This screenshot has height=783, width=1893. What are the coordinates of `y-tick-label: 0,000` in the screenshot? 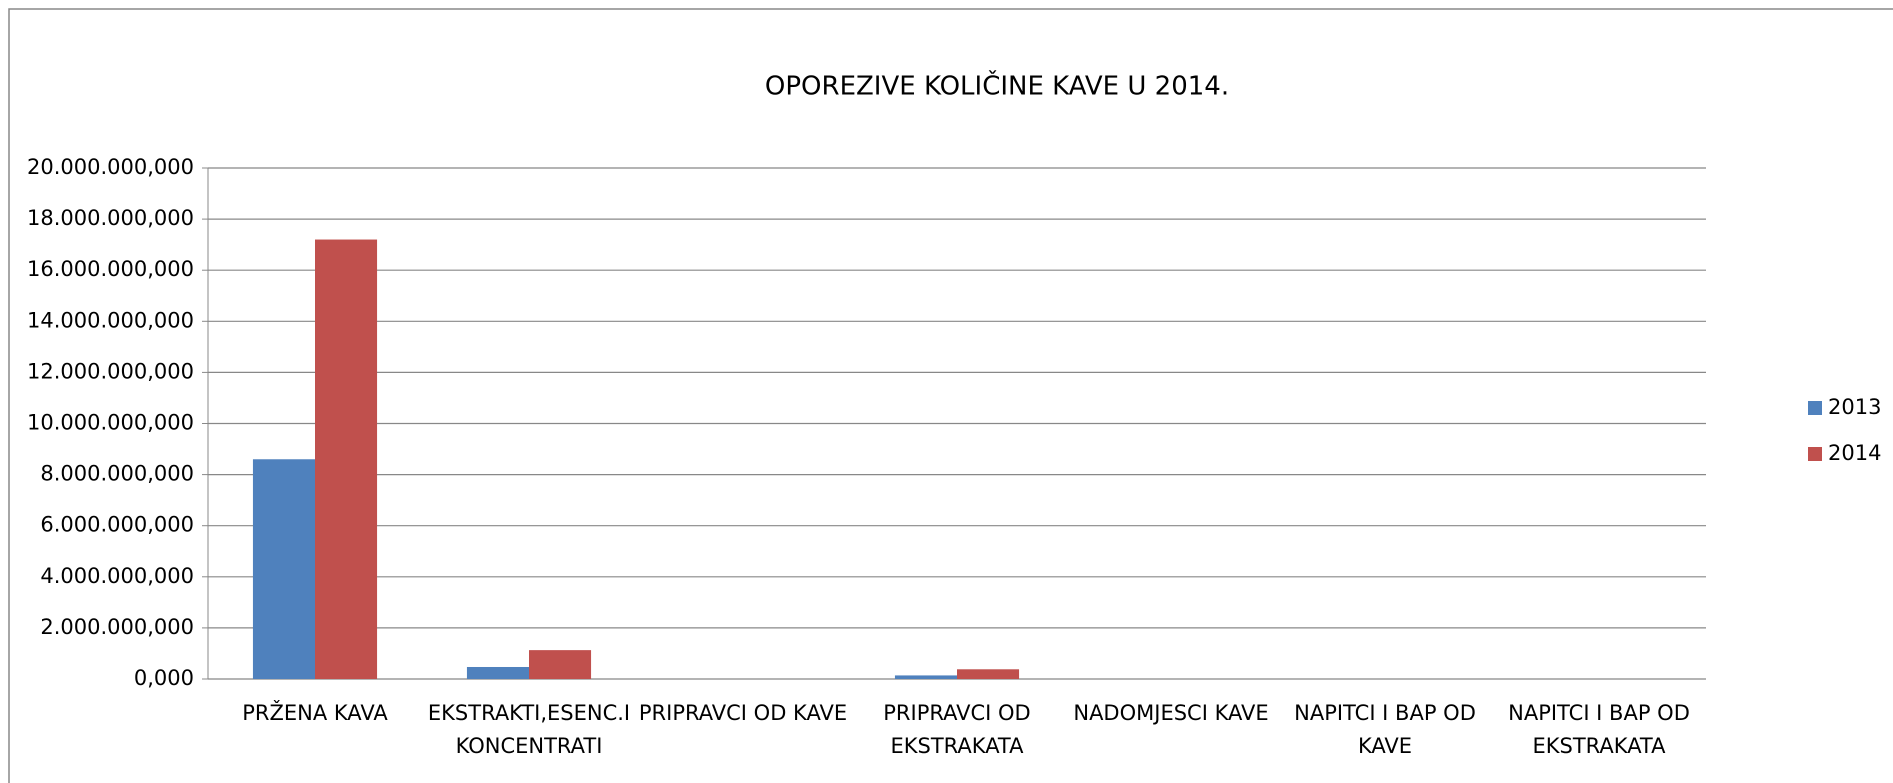 It's located at (164, 678).